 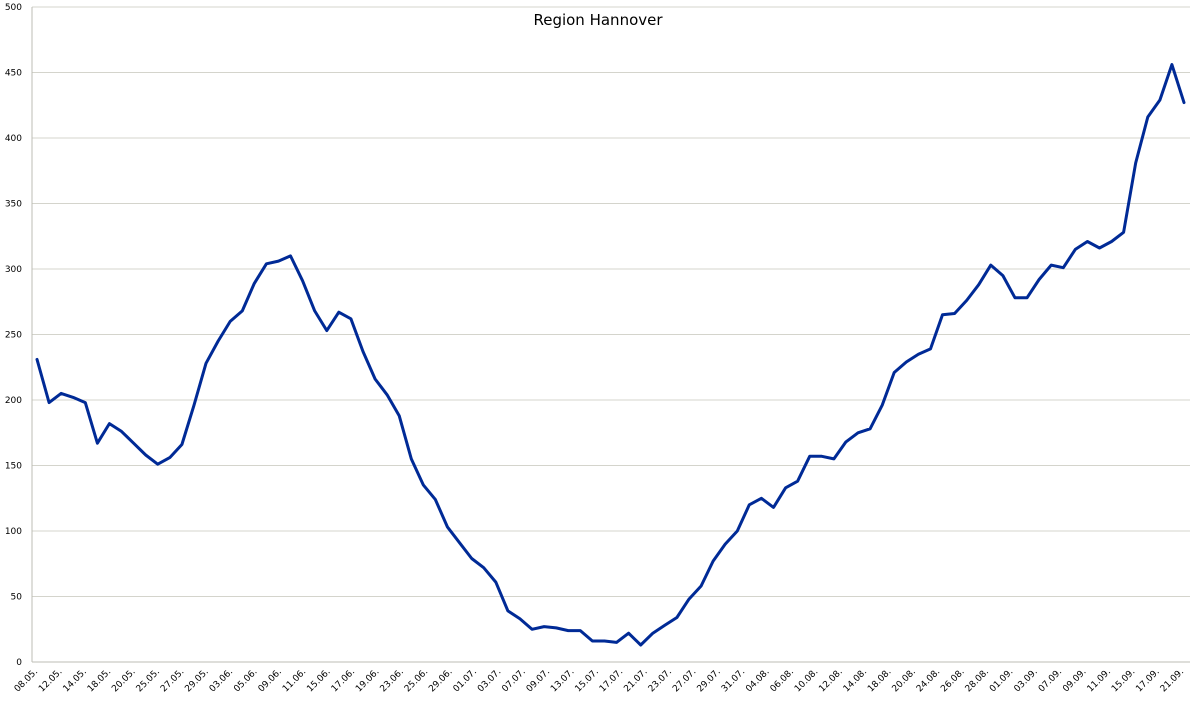 What do you see at coordinates (1050, 680) in the screenshot?
I see `x-tick-label: 07.09.` at bounding box center [1050, 680].